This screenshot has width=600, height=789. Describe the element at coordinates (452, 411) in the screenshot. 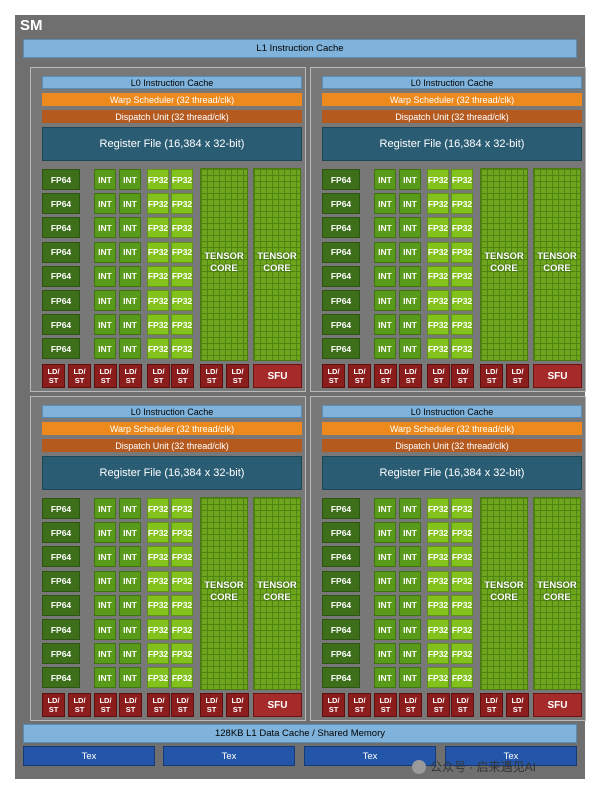

I see `l0-instruction-cache: L0 Instruction Cache` at that location.